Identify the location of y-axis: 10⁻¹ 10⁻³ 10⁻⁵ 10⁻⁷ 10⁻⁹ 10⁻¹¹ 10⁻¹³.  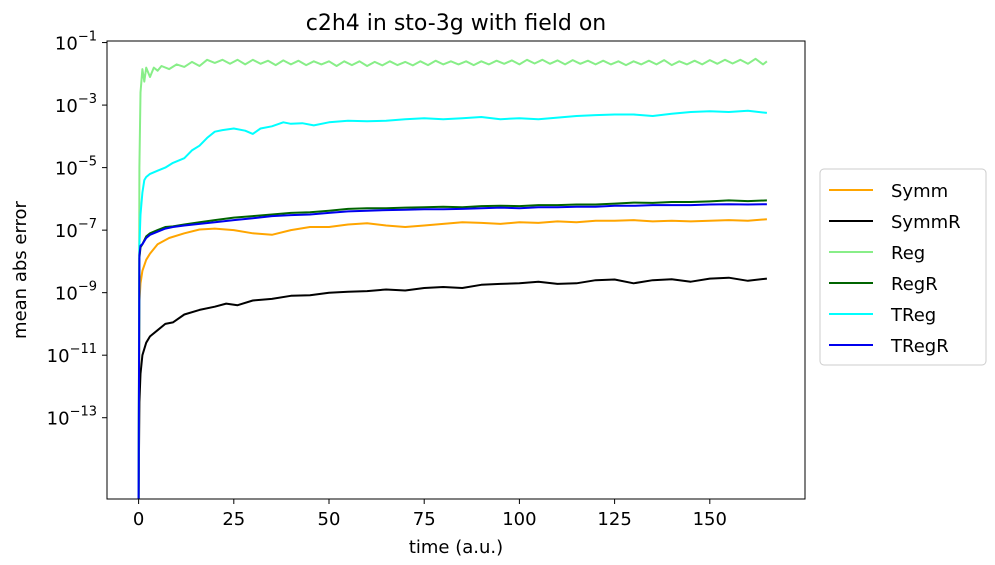
(77, 230).